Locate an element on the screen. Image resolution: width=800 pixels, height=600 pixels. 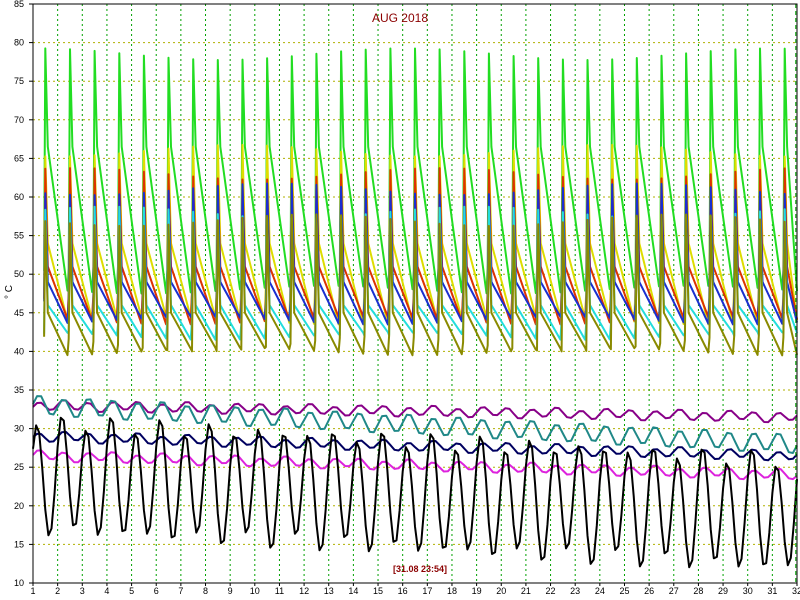
y-tick-label: 45 is located at coordinates (19, 313).